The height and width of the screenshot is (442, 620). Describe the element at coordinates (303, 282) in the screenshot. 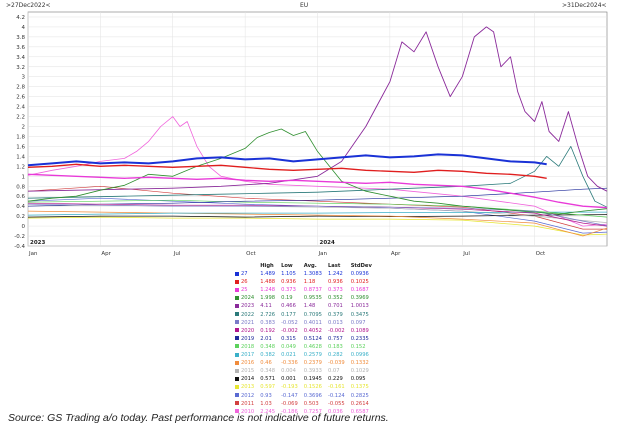

I see `legend-row: 26 1.488 0.936 1.18 0.936 0.1025` at that location.